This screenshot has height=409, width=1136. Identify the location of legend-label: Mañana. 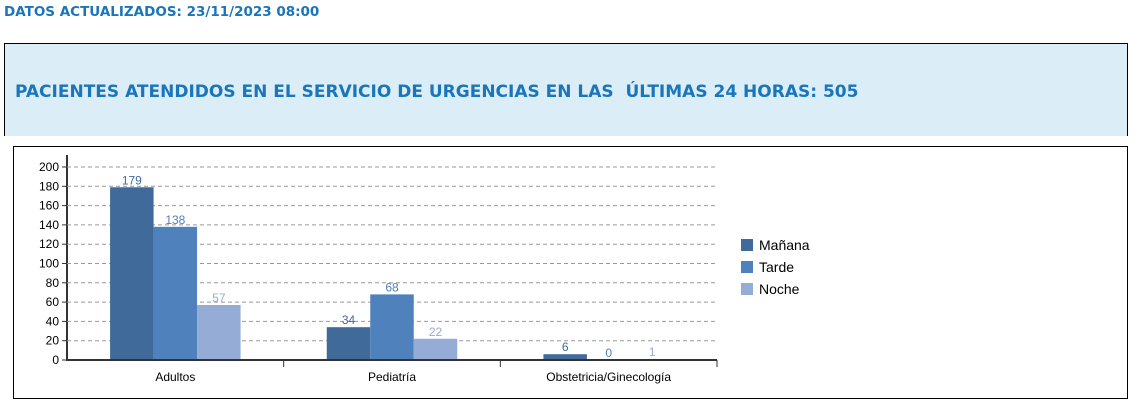
(784, 245).